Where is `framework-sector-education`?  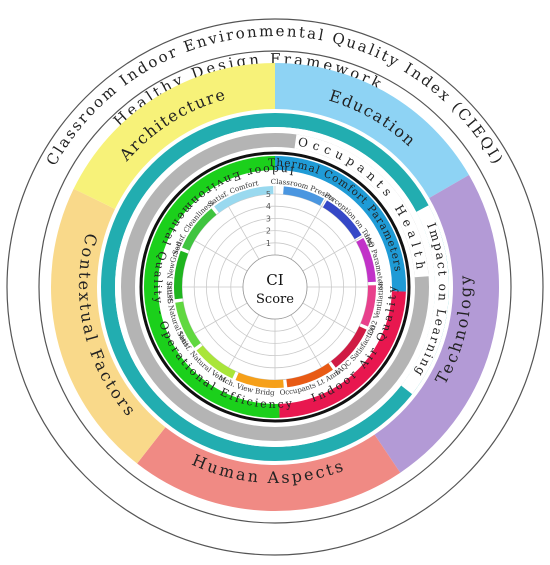 framework-sector-education is located at coordinates (372, 130).